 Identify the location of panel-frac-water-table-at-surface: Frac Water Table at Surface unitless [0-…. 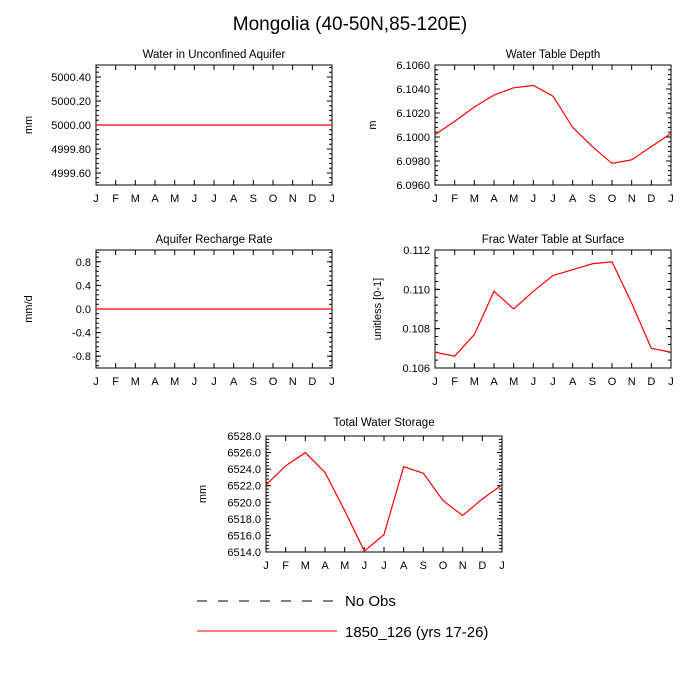
(523, 311).